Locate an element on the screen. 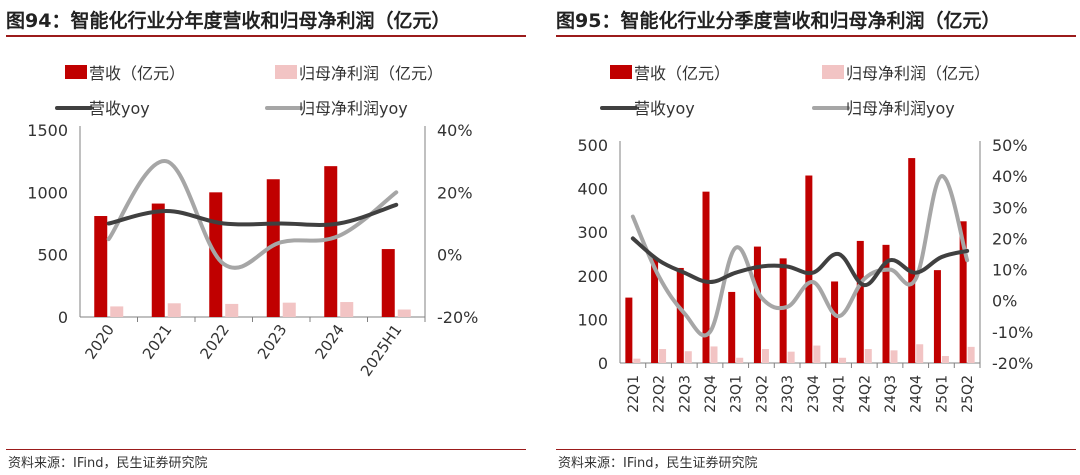 The width and height of the screenshot is (1080, 475). y-left-tick-label: 1000 is located at coordinates (47, 192).